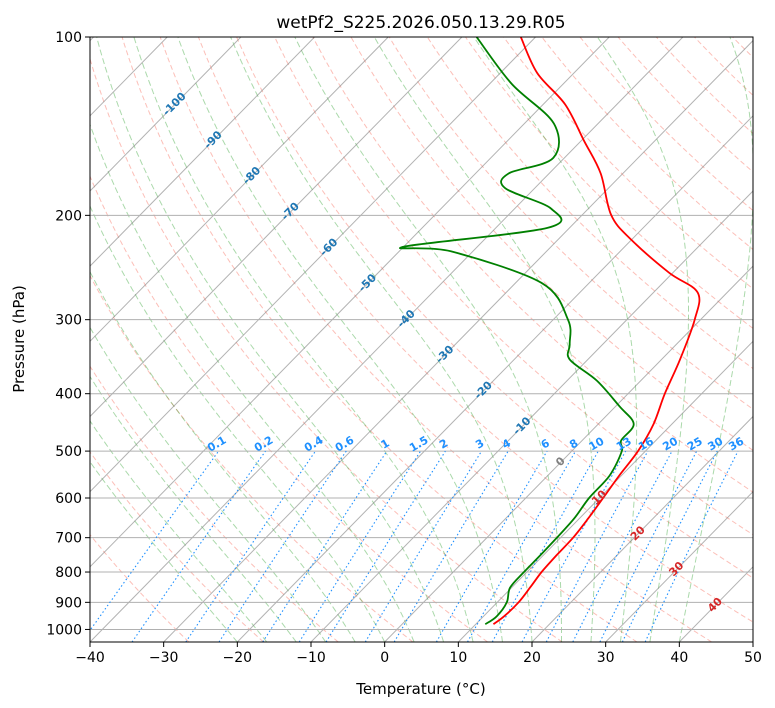  Describe the element at coordinates (606, 658) in the screenshot. I see `x-tick-label: 30` at that location.